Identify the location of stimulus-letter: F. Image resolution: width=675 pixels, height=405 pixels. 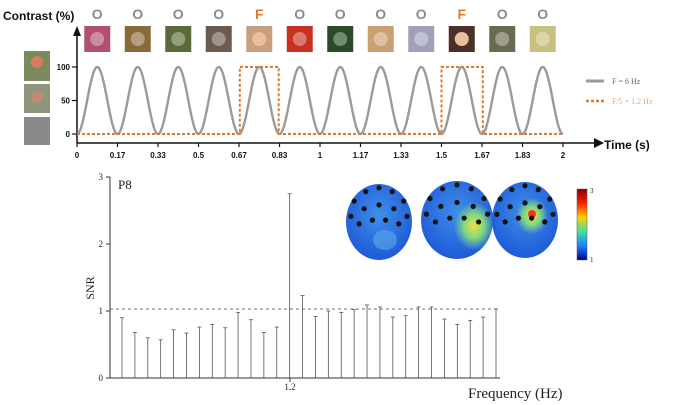
(259, 14).